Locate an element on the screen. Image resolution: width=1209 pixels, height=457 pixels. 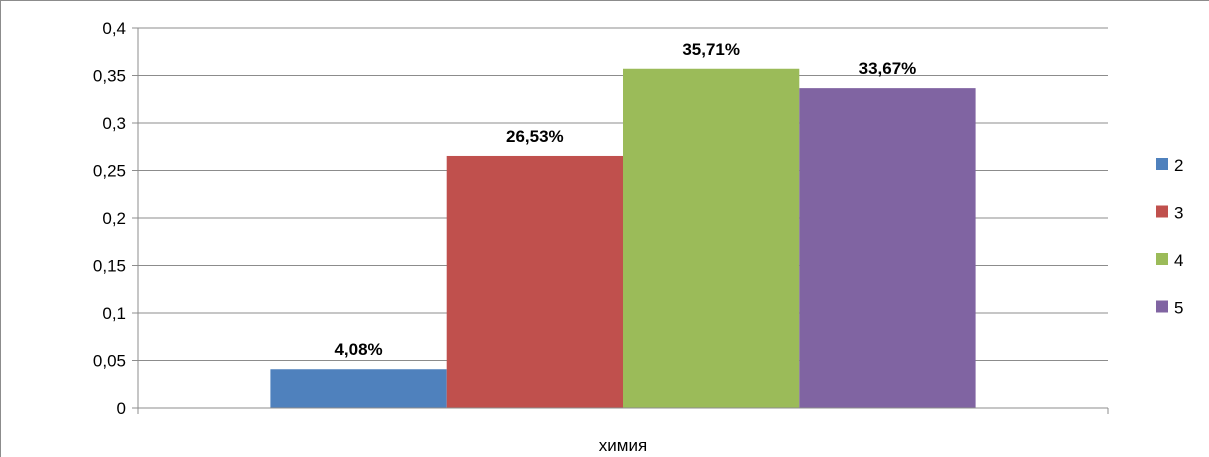
y-axis-ticks: 0 0,05 0,1 0,15 0,2 0,25 0,3 0,35 0,4 is located at coordinates (109, 218).